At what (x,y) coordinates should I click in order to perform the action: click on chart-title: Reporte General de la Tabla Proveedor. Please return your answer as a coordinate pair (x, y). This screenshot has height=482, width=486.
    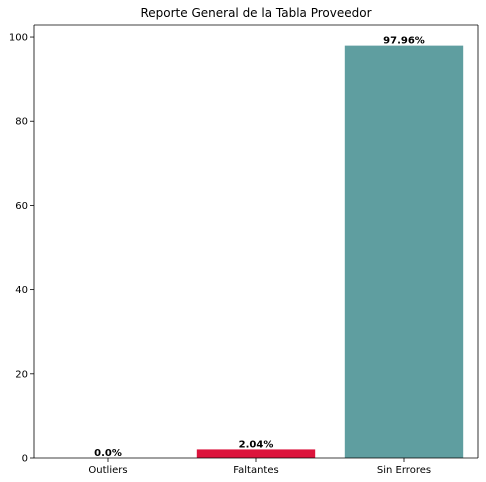
    Looking at the image, I should click on (255, 13).